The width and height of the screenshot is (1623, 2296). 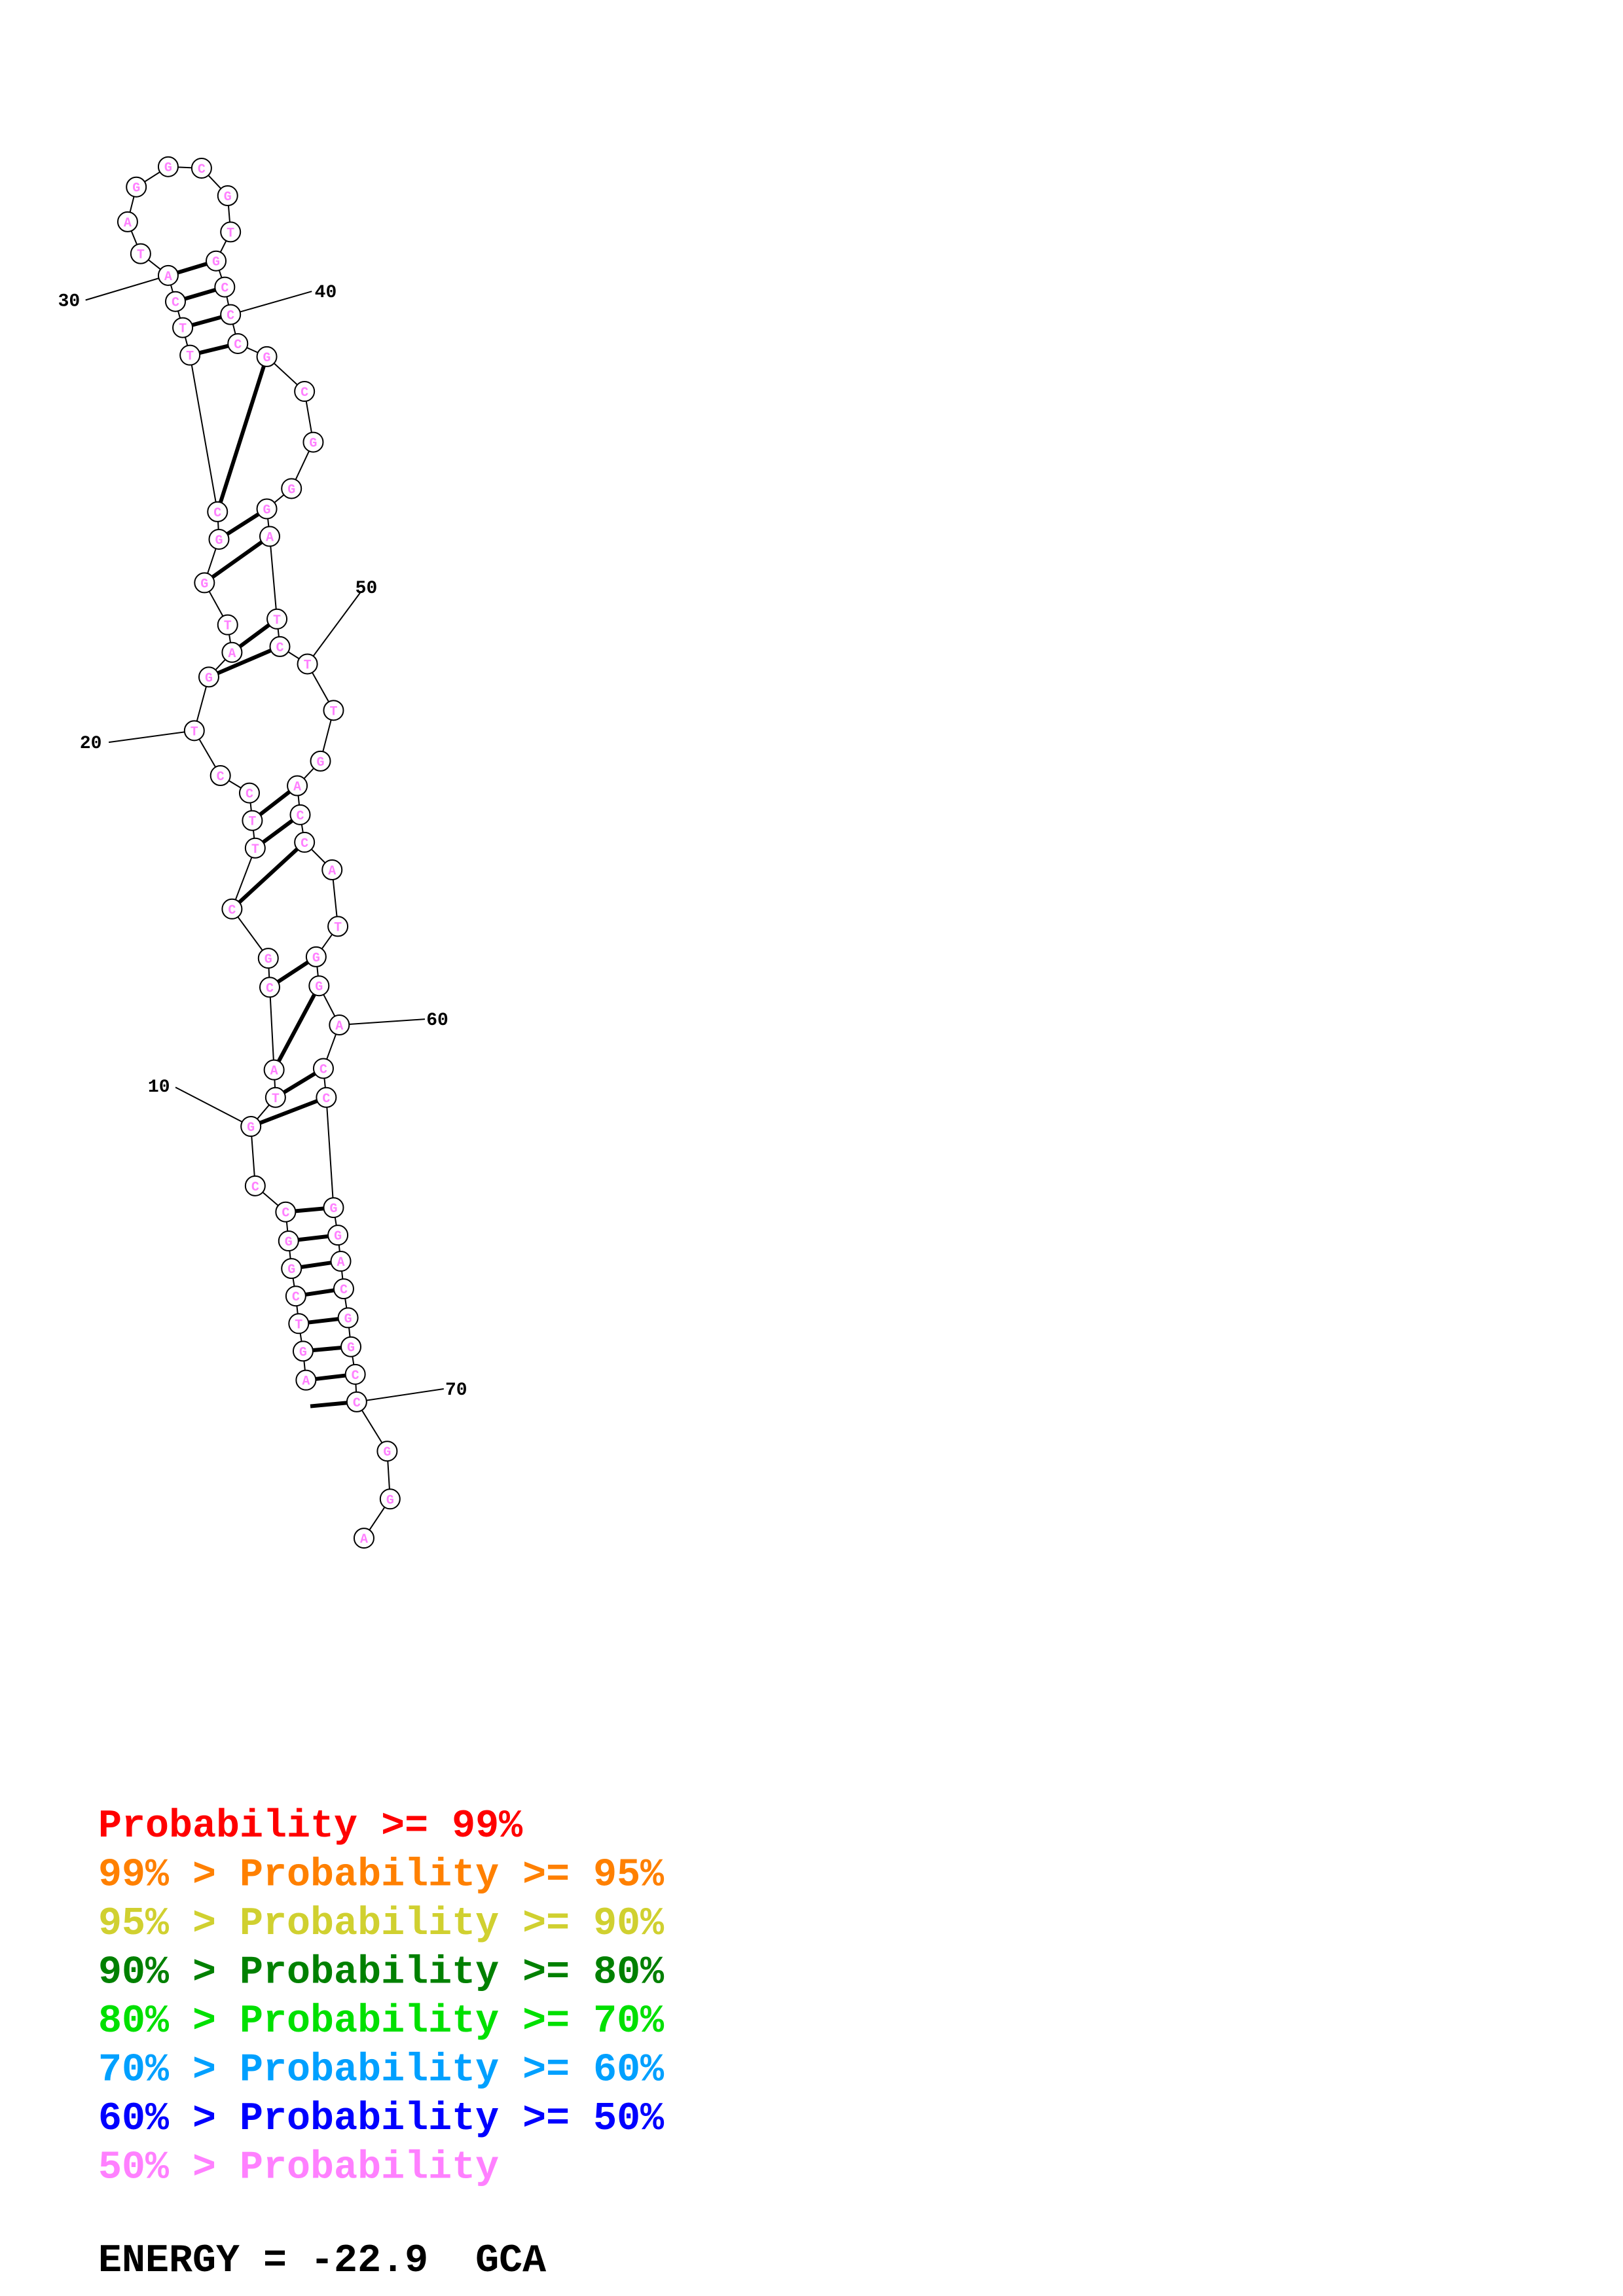 What do you see at coordinates (322, 2261) in the screenshot?
I see `energy-label: ENERGY = -22.9 GCA` at bounding box center [322, 2261].